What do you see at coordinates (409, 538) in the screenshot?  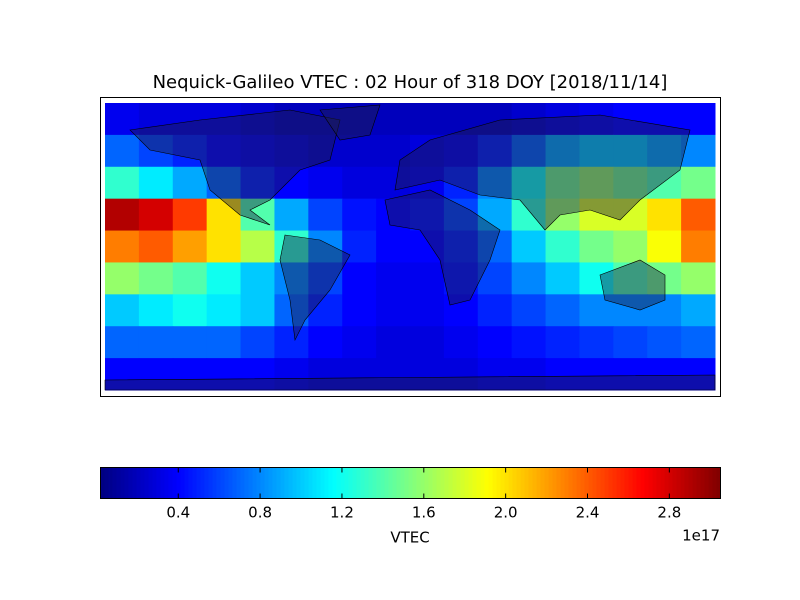 I see `colorbar-label: VTEC` at bounding box center [409, 538].